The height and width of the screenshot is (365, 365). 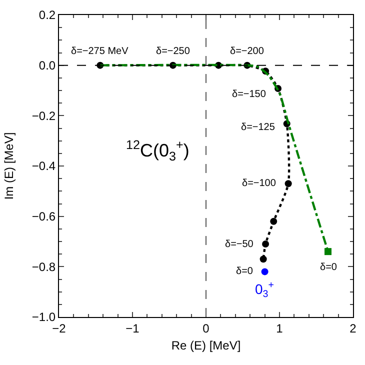 What do you see at coordinates (173, 51) in the screenshot?
I see `annotation: δ=−250` at bounding box center [173, 51].